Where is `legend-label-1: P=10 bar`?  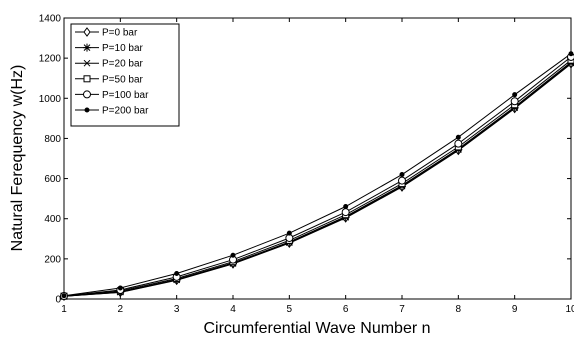 legend-label-1: P=10 bar is located at coordinates (123, 48).